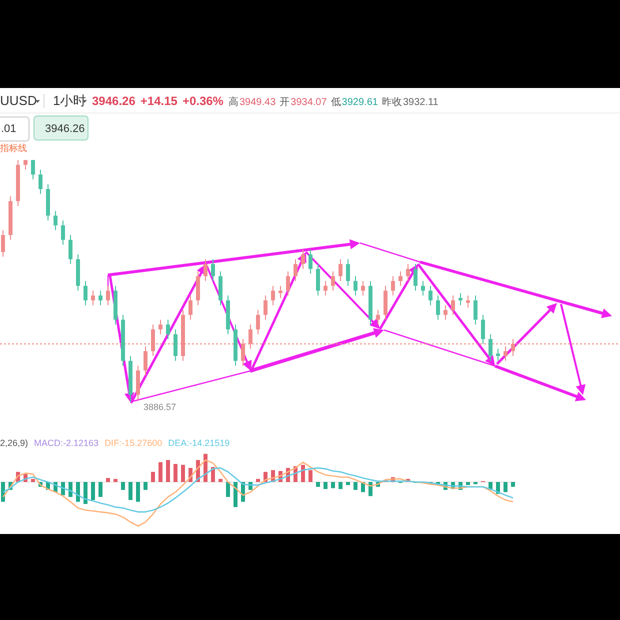  Describe the element at coordinates (8, 129) in the screenshot. I see `text: .01` at that location.